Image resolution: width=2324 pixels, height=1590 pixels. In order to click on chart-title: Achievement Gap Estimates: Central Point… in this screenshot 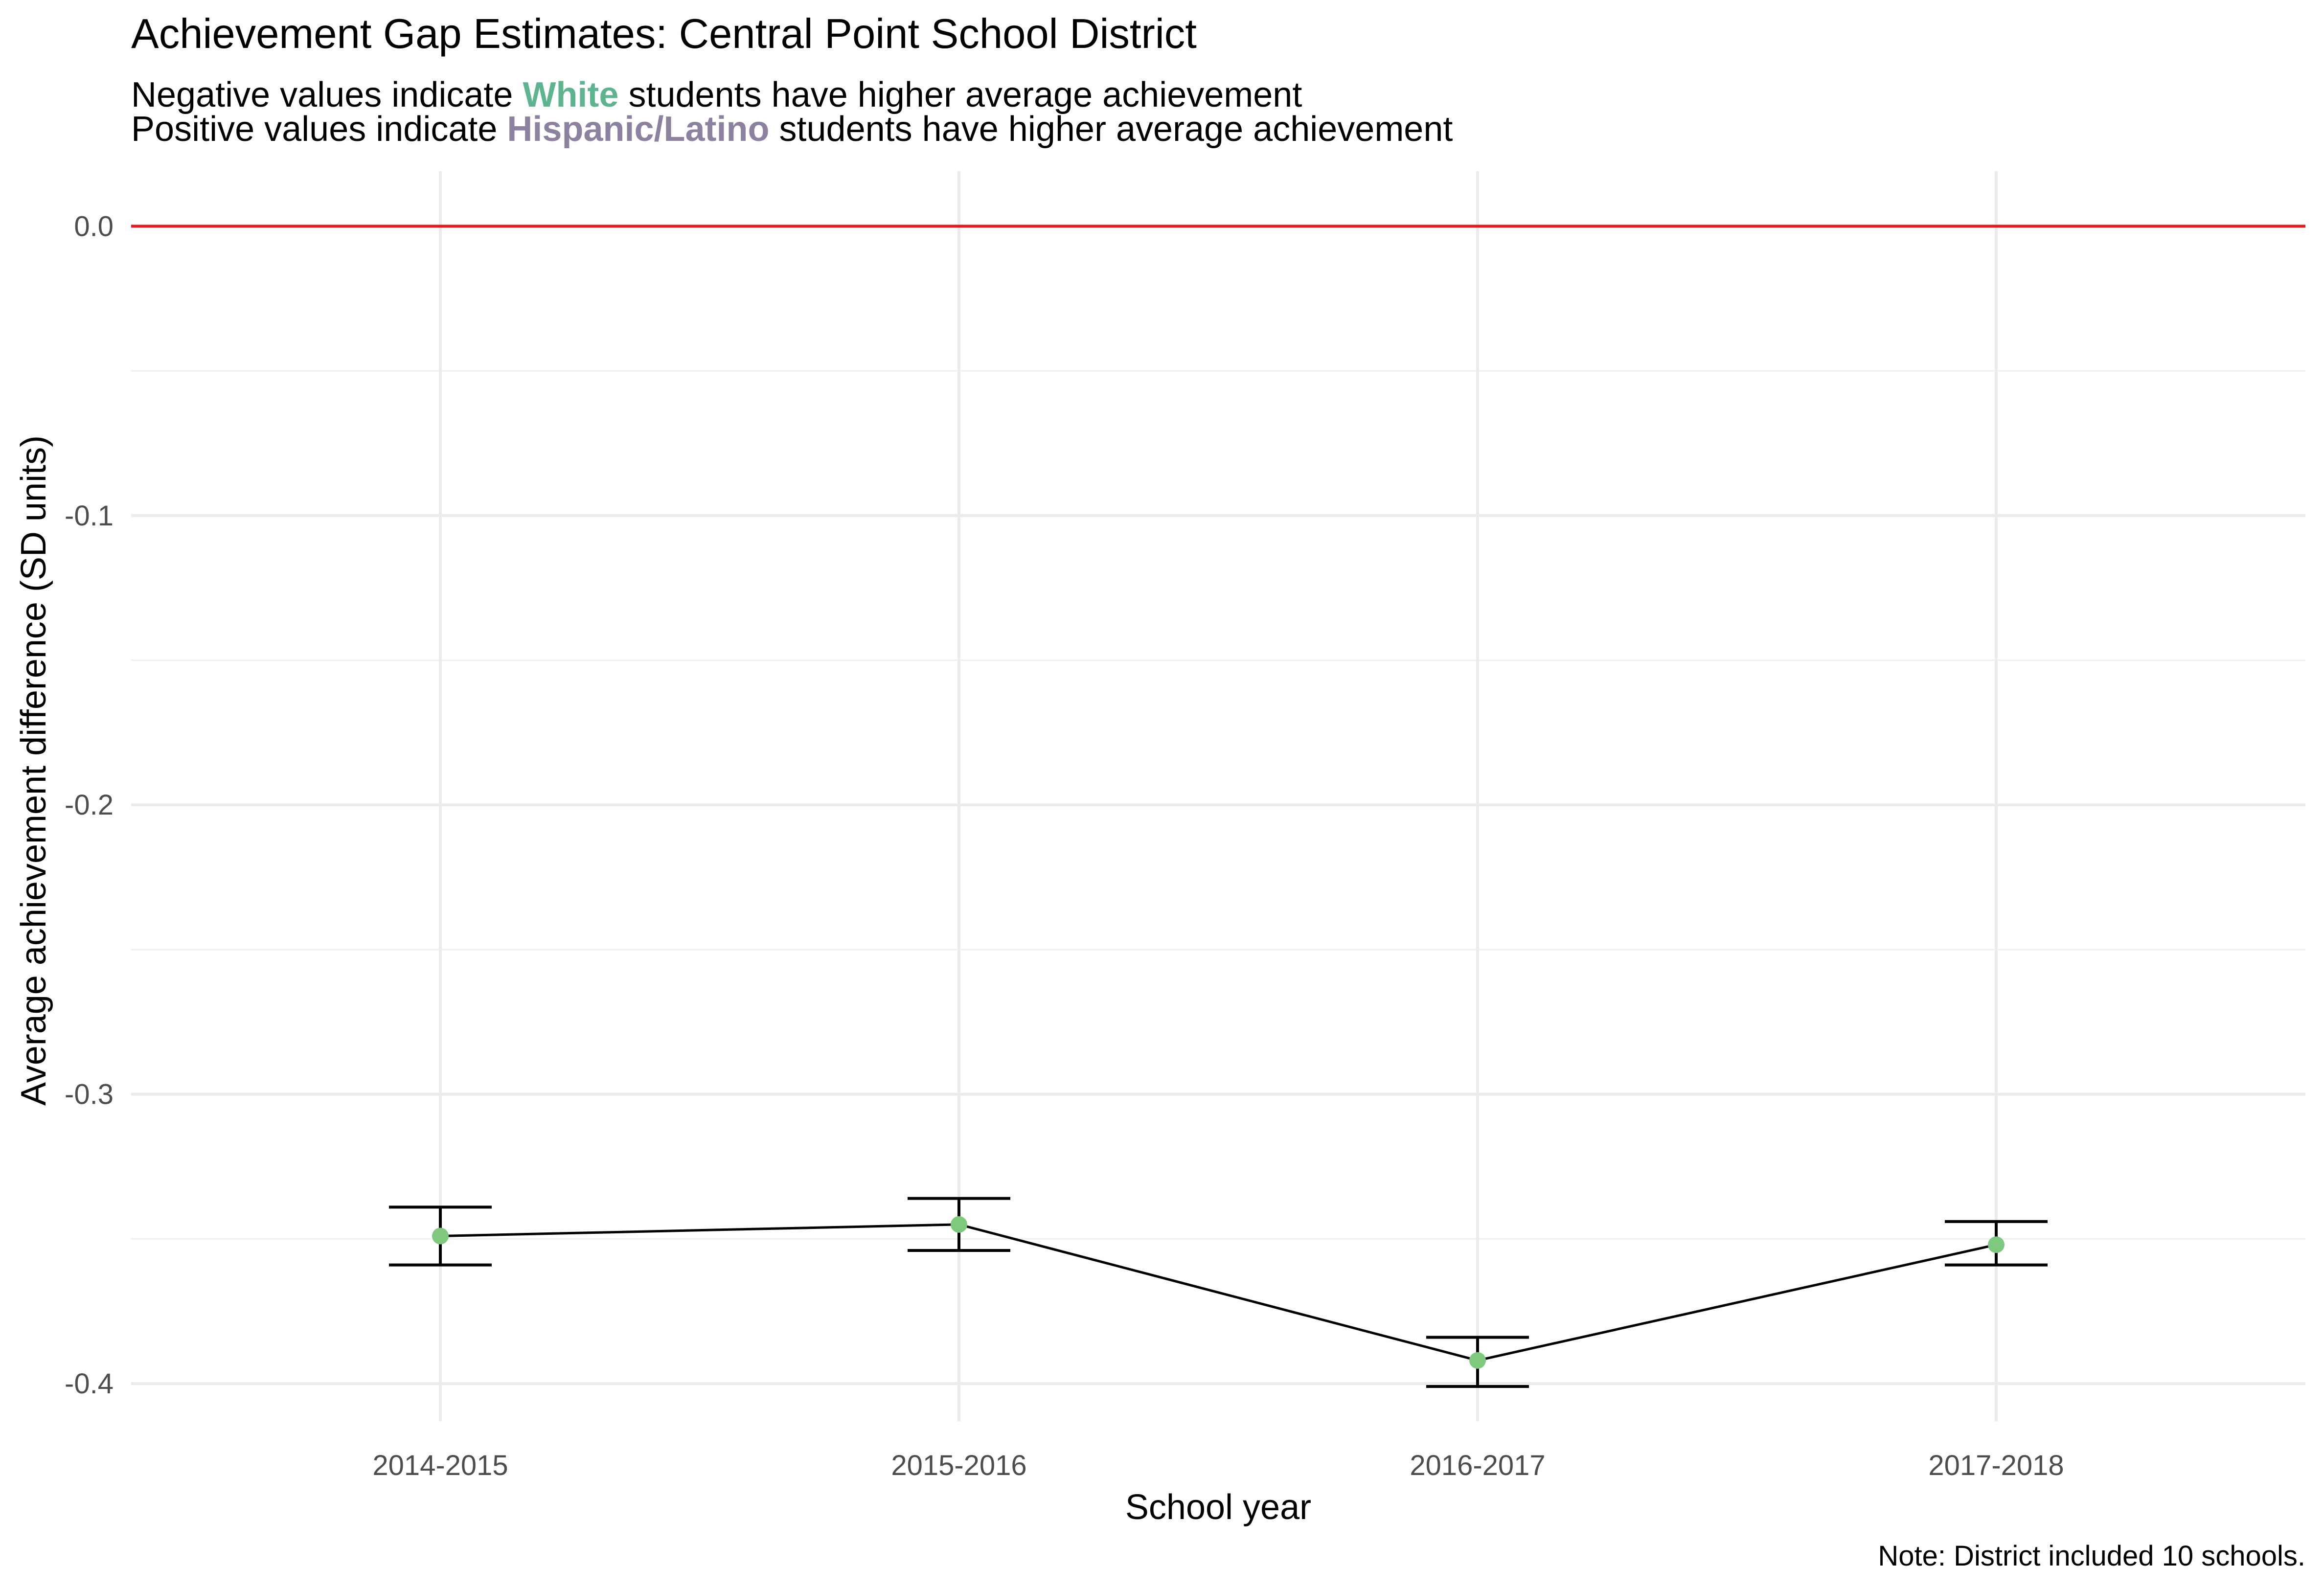, I will do `click(664, 34)`.